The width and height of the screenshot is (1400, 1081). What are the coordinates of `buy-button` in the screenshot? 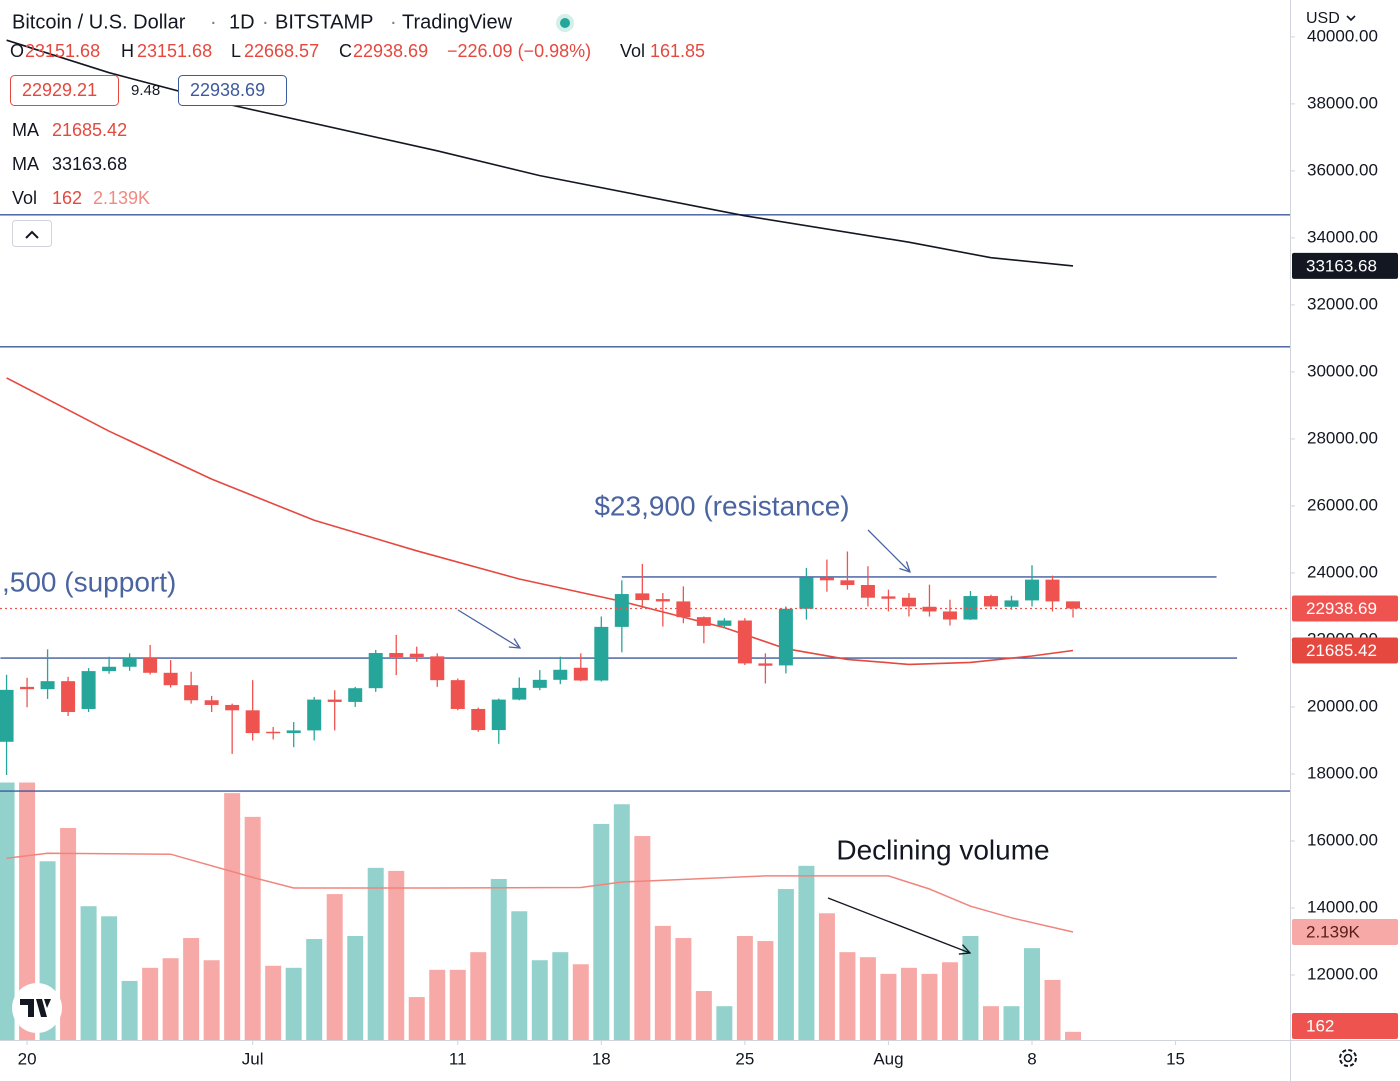 It's located at (232, 90).